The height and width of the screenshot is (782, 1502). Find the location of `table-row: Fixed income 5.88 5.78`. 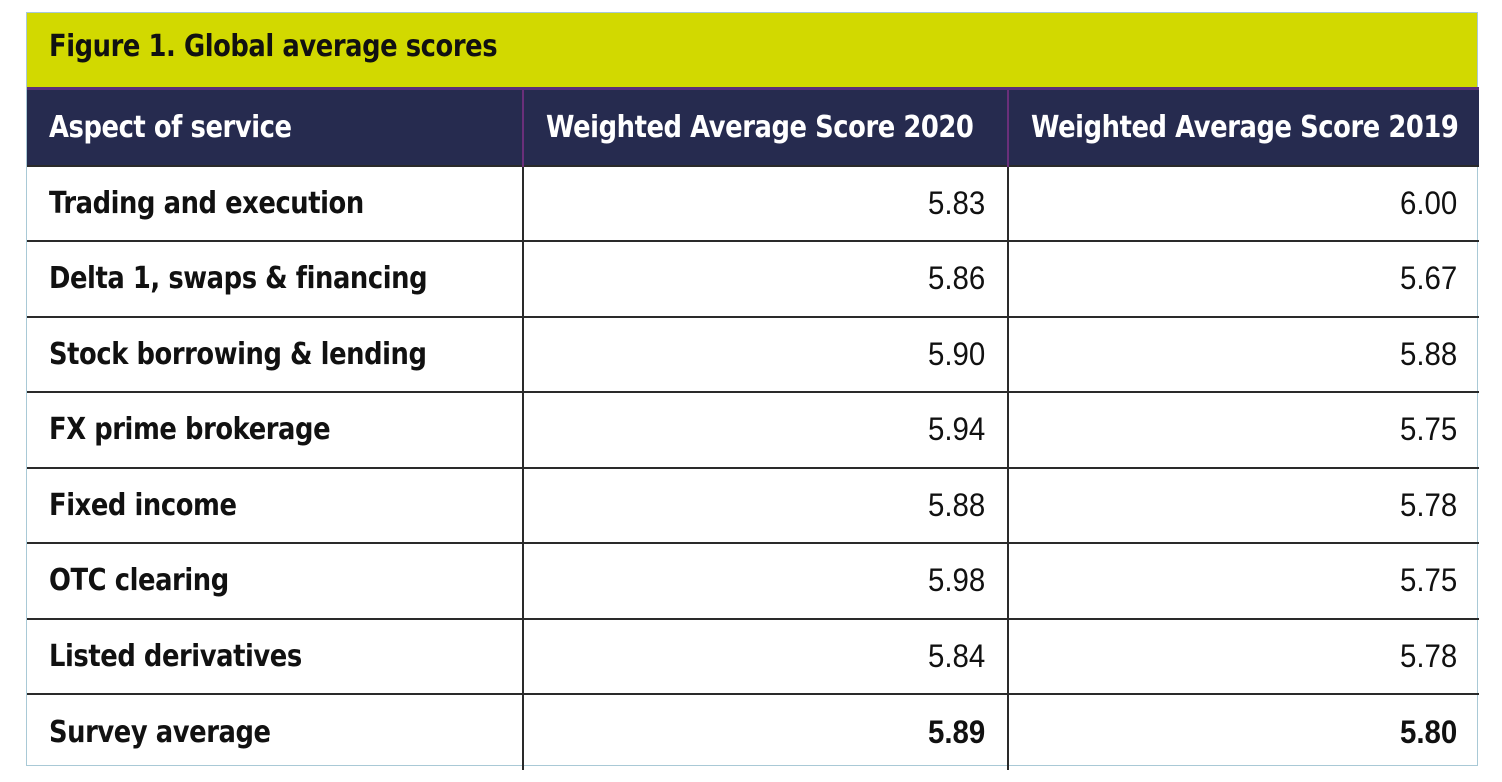

table-row: Fixed income 5.88 5.78 is located at coordinates (753, 504).